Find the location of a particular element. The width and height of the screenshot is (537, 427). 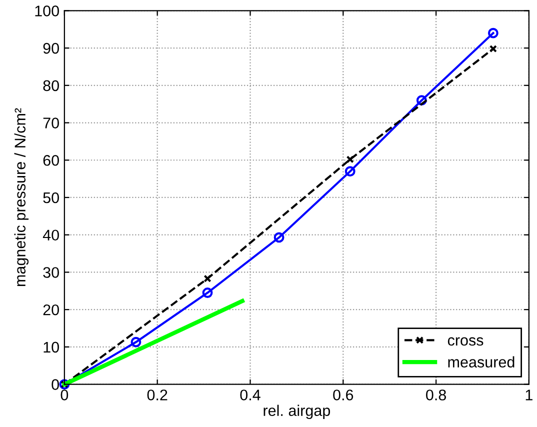

y-tick-label: 10 is located at coordinates (51, 347).